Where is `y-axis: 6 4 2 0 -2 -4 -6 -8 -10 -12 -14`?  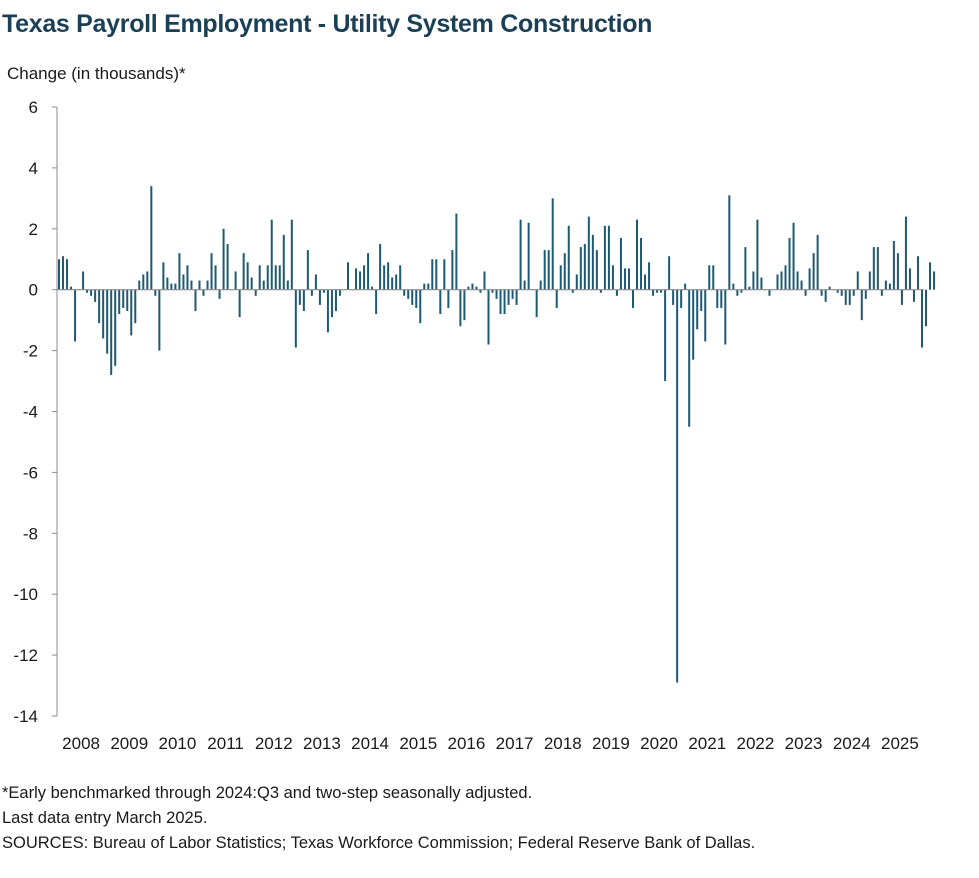 y-axis: 6 4 2 0 -2 -4 -6 -8 -10 -12 -14 is located at coordinates (35, 412).